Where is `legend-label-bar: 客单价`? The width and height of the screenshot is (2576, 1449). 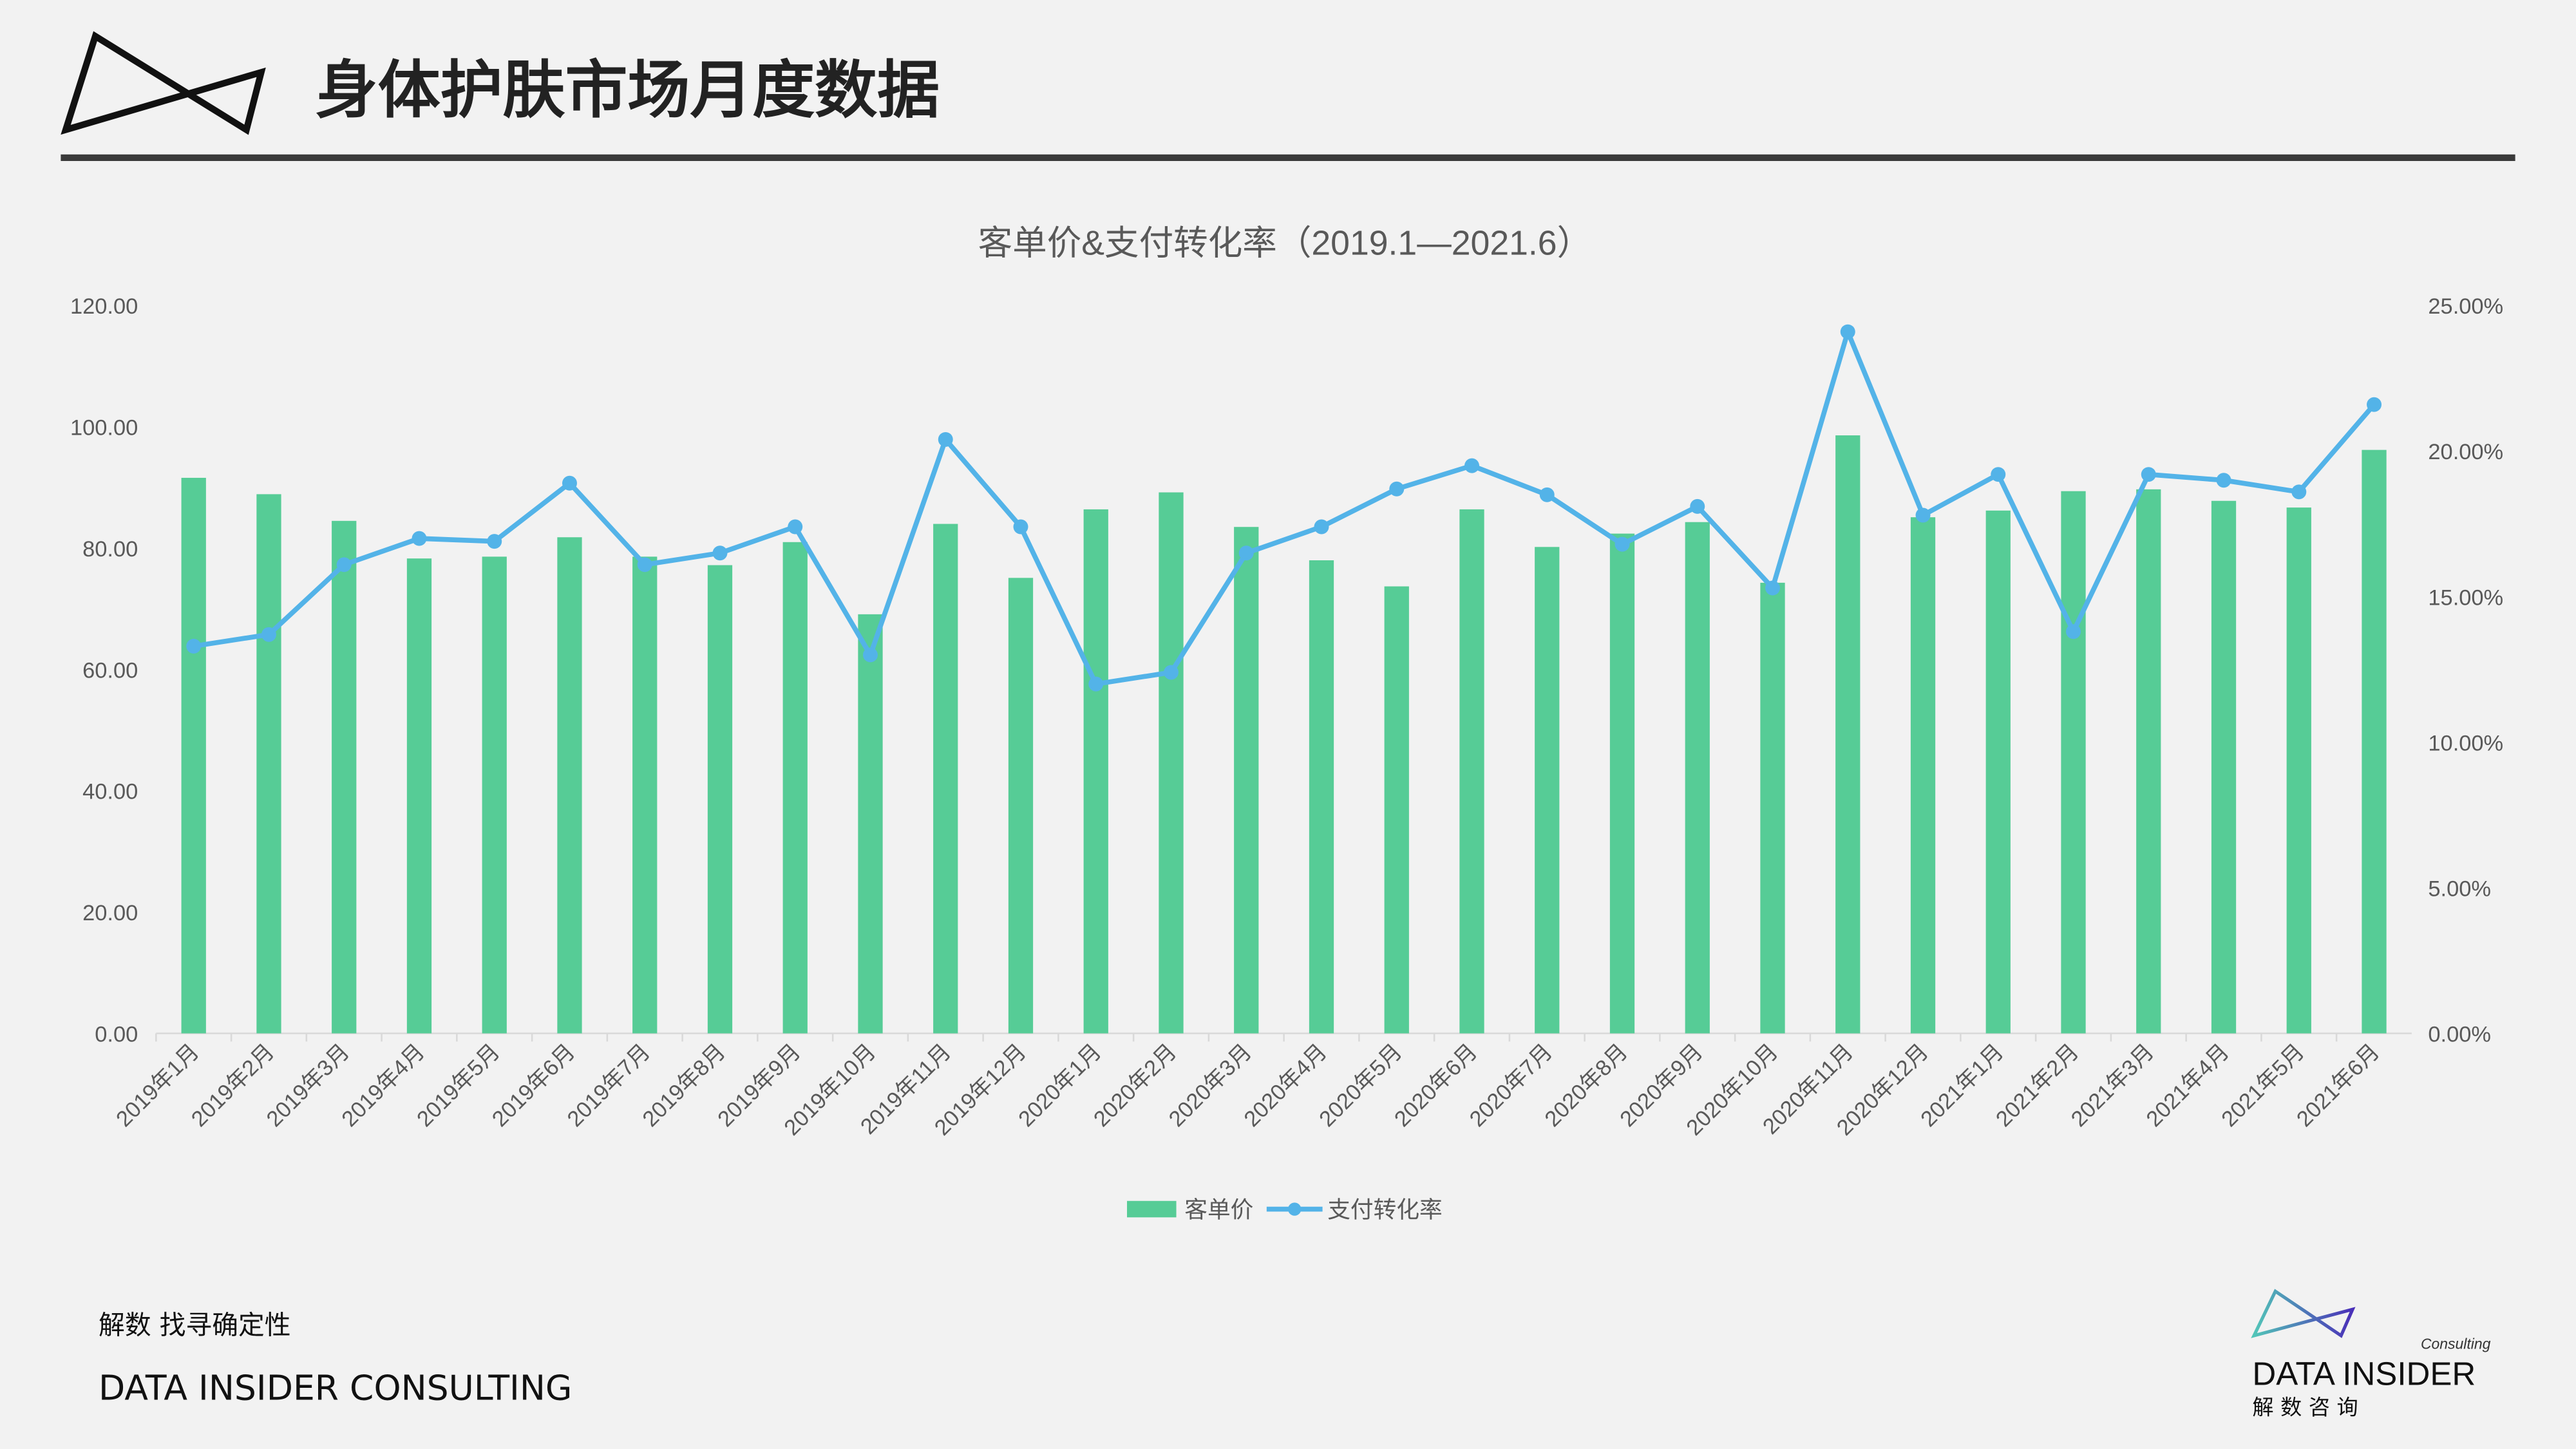 legend-label-bar: 客单价 is located at coordinates (1219, 1210).